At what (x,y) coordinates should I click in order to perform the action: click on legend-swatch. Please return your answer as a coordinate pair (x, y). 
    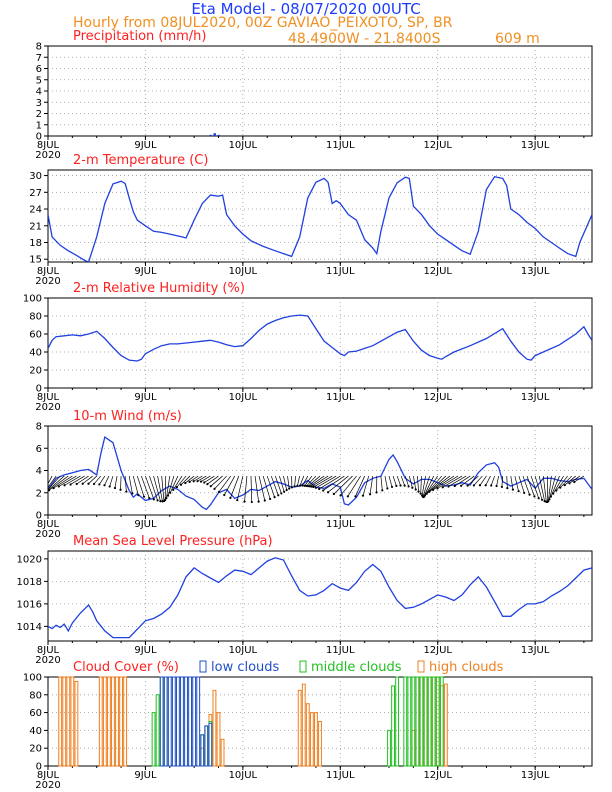
    Looking at the image, I should click on (303, 666).